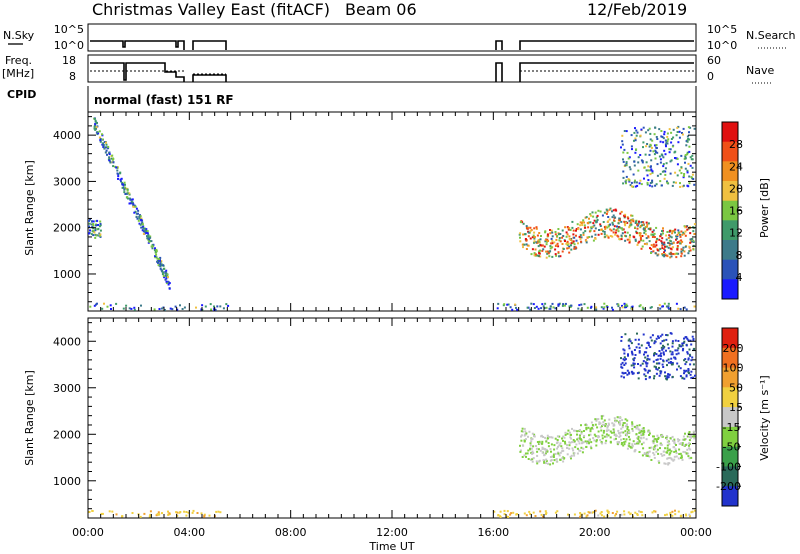  I want to click on nsky-panel, so click(392, 37).